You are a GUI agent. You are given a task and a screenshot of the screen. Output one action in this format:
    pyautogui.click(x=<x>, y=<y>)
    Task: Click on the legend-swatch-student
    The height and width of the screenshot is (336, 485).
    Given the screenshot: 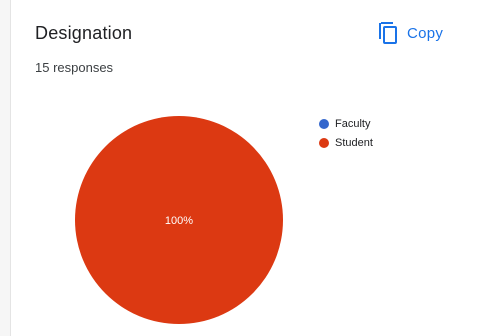 What is the action you would take?
    pyautogui.click(x=324, y=142)
    